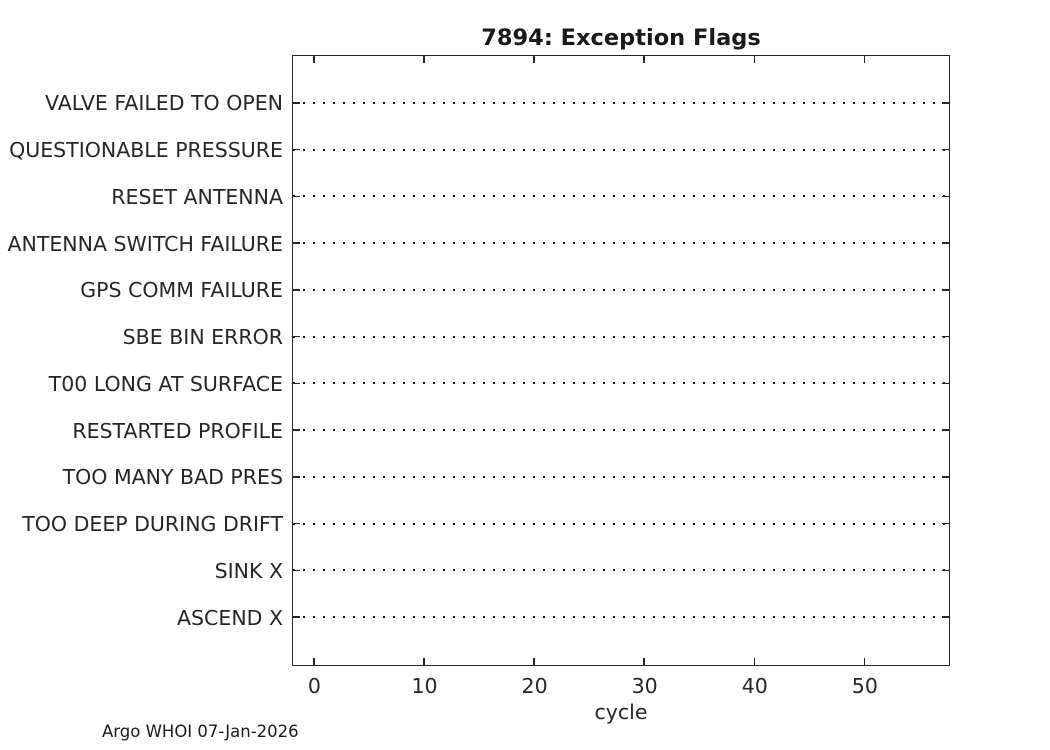  Describe the element at coordinates (621, 38) in the screenshot. I see `chart-title: 7894: Exception Flags` at that location.